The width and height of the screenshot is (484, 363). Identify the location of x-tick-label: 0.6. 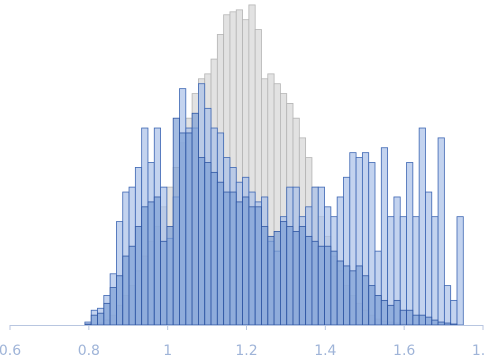
(10, 351).